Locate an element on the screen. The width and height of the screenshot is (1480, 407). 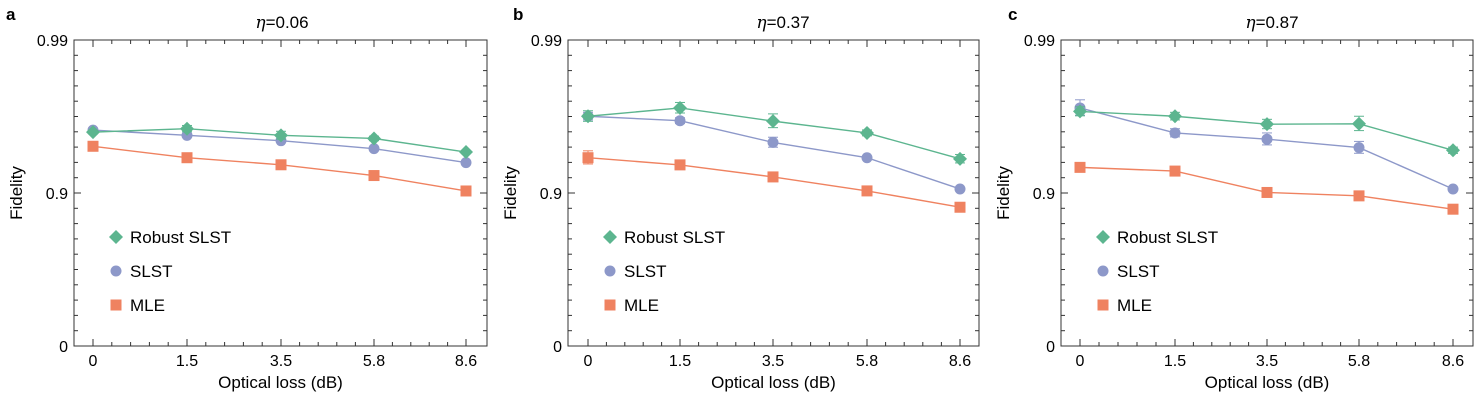
series-line-square is located at coordinates (774, 182).